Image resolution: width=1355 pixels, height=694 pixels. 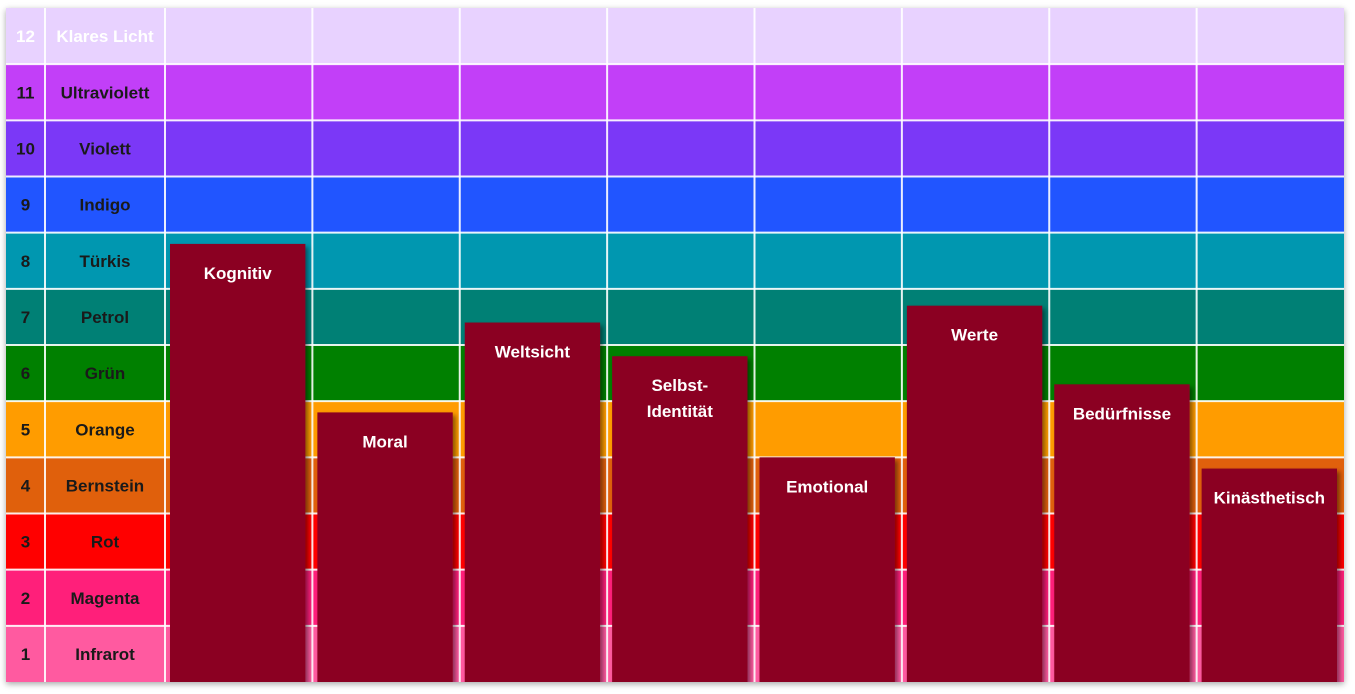 I want to click on level-name-4: Bernstein, so click(x=105, y=485).